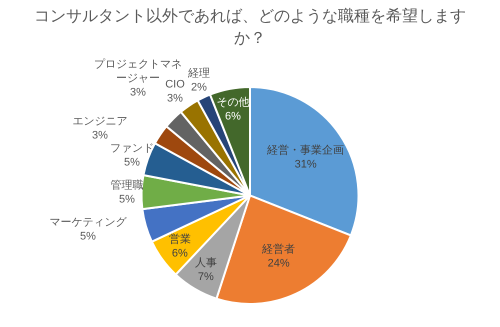 The height and width of the screenshot is (327, 500). What do you see at coordinates (175, 84) in the screenshot?
I see `slice-label: CIO` at bounding box center [175, 84].